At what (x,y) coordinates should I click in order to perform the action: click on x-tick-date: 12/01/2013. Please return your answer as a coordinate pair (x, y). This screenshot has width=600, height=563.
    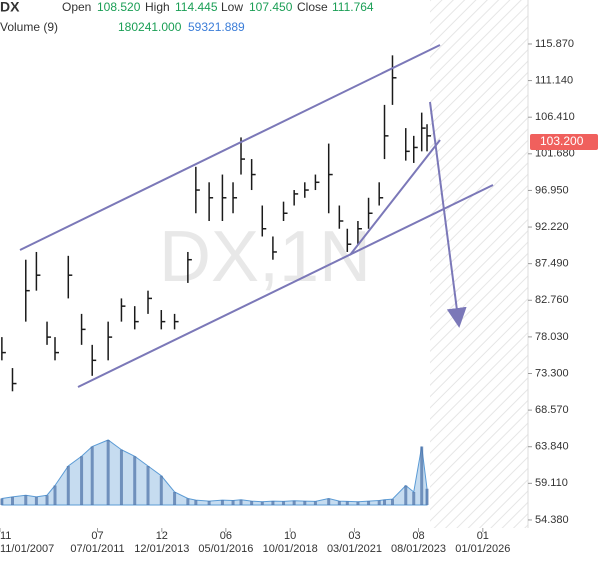
    Looking at the image, I should click on (161, 549).